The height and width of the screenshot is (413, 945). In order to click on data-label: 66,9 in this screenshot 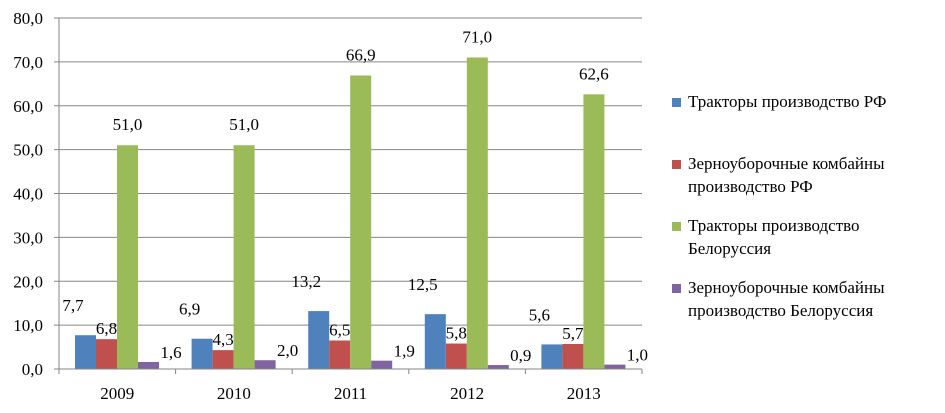, I will do `click(361, 54)`.